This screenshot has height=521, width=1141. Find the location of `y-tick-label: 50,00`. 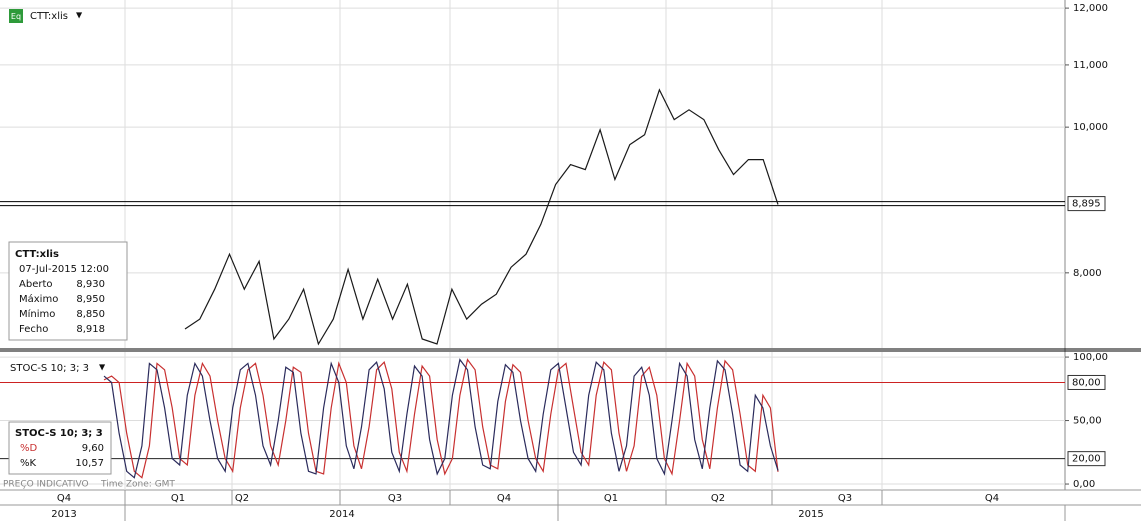

y-tick-label: 50,00 is located at coordinates (1087, 421).